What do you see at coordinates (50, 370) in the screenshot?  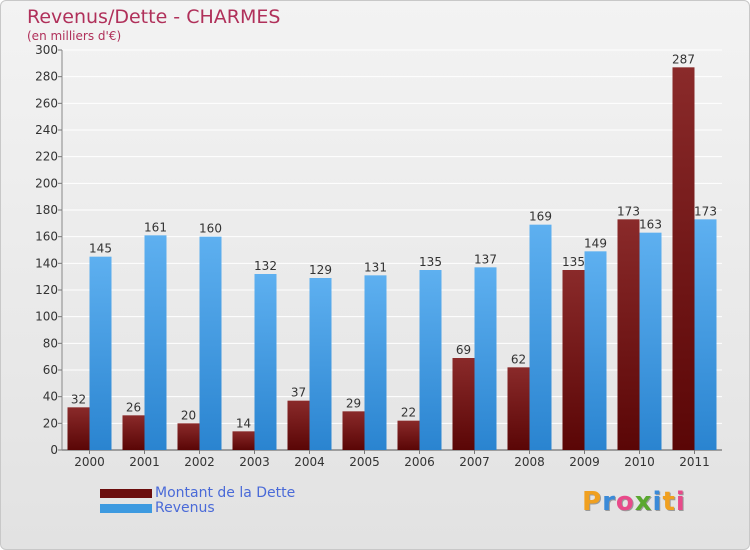 I see `y-tick-label: 60` at bounding box center [50, 370].